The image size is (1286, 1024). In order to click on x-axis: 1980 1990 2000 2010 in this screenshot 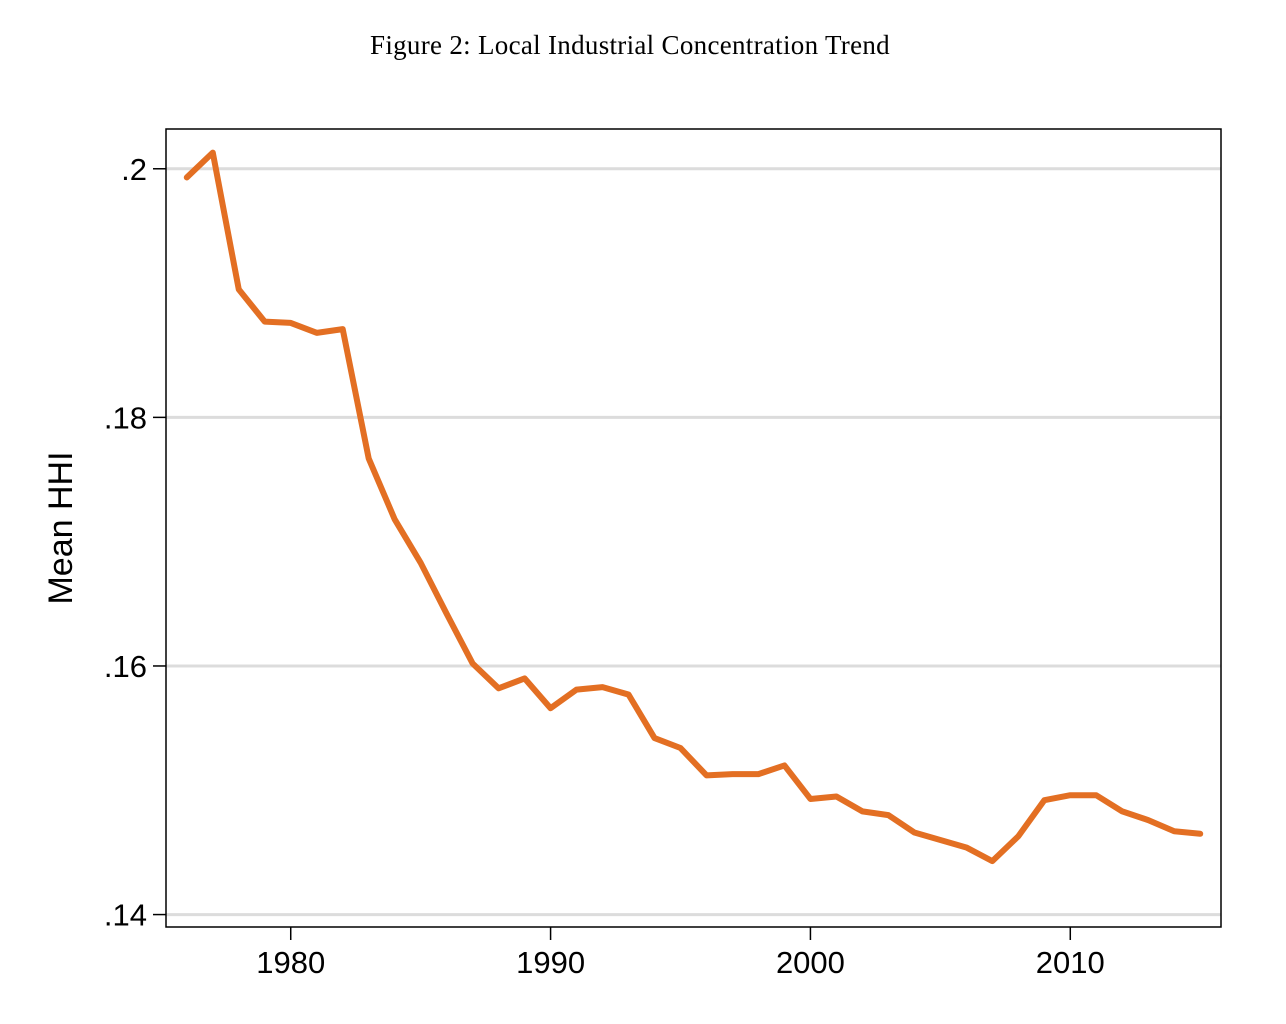, I will do `click(680, 953)`.